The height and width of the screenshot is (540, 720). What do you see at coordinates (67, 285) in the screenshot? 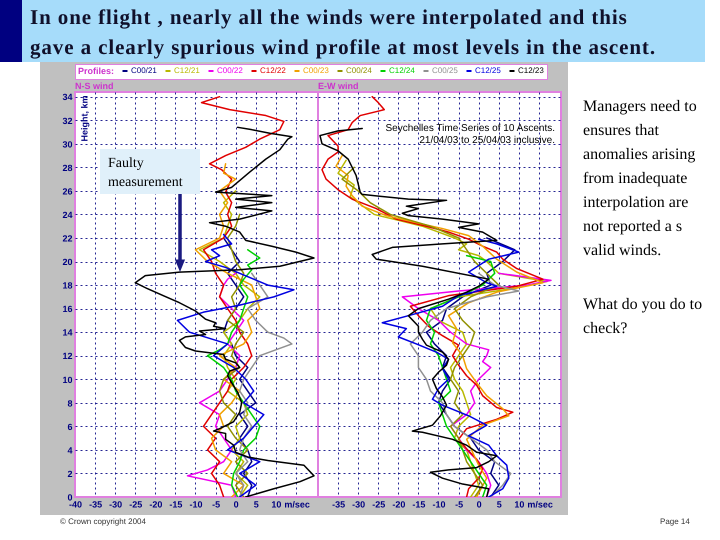
I see `y-tick-label: 18` at bounding box center [67, 285].